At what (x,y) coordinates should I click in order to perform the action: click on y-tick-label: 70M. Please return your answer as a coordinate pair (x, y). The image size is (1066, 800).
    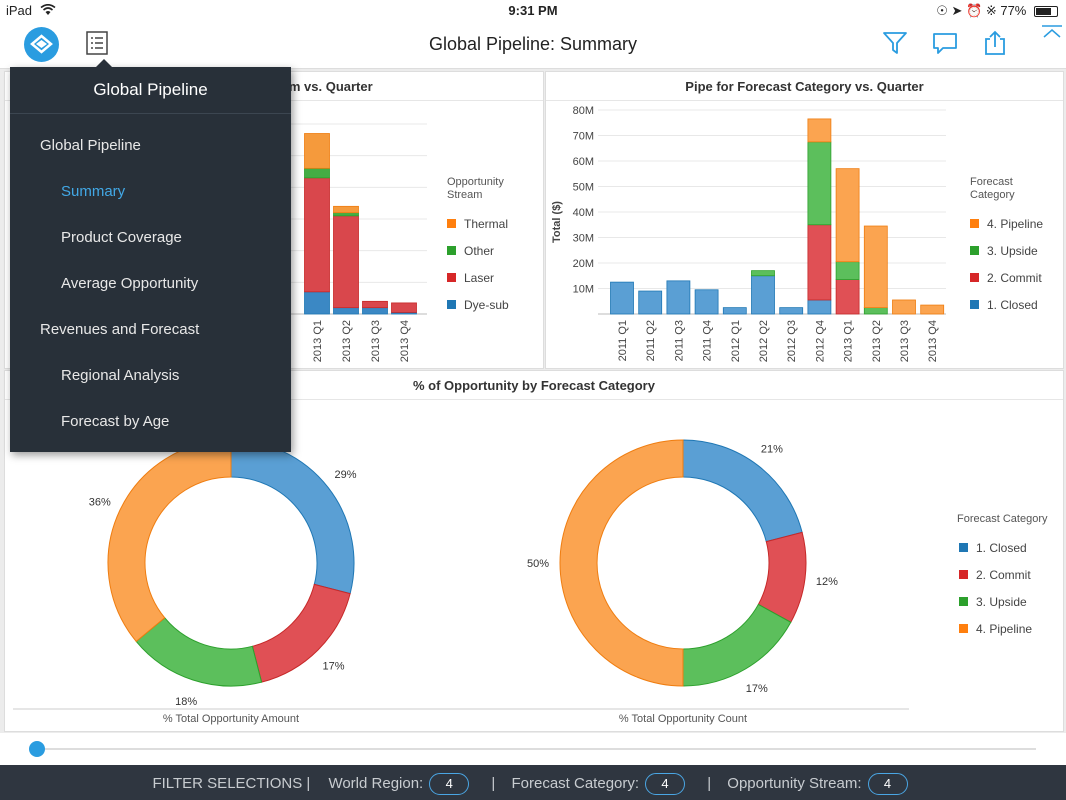
    Looking at the image, I should click on (583, 137).